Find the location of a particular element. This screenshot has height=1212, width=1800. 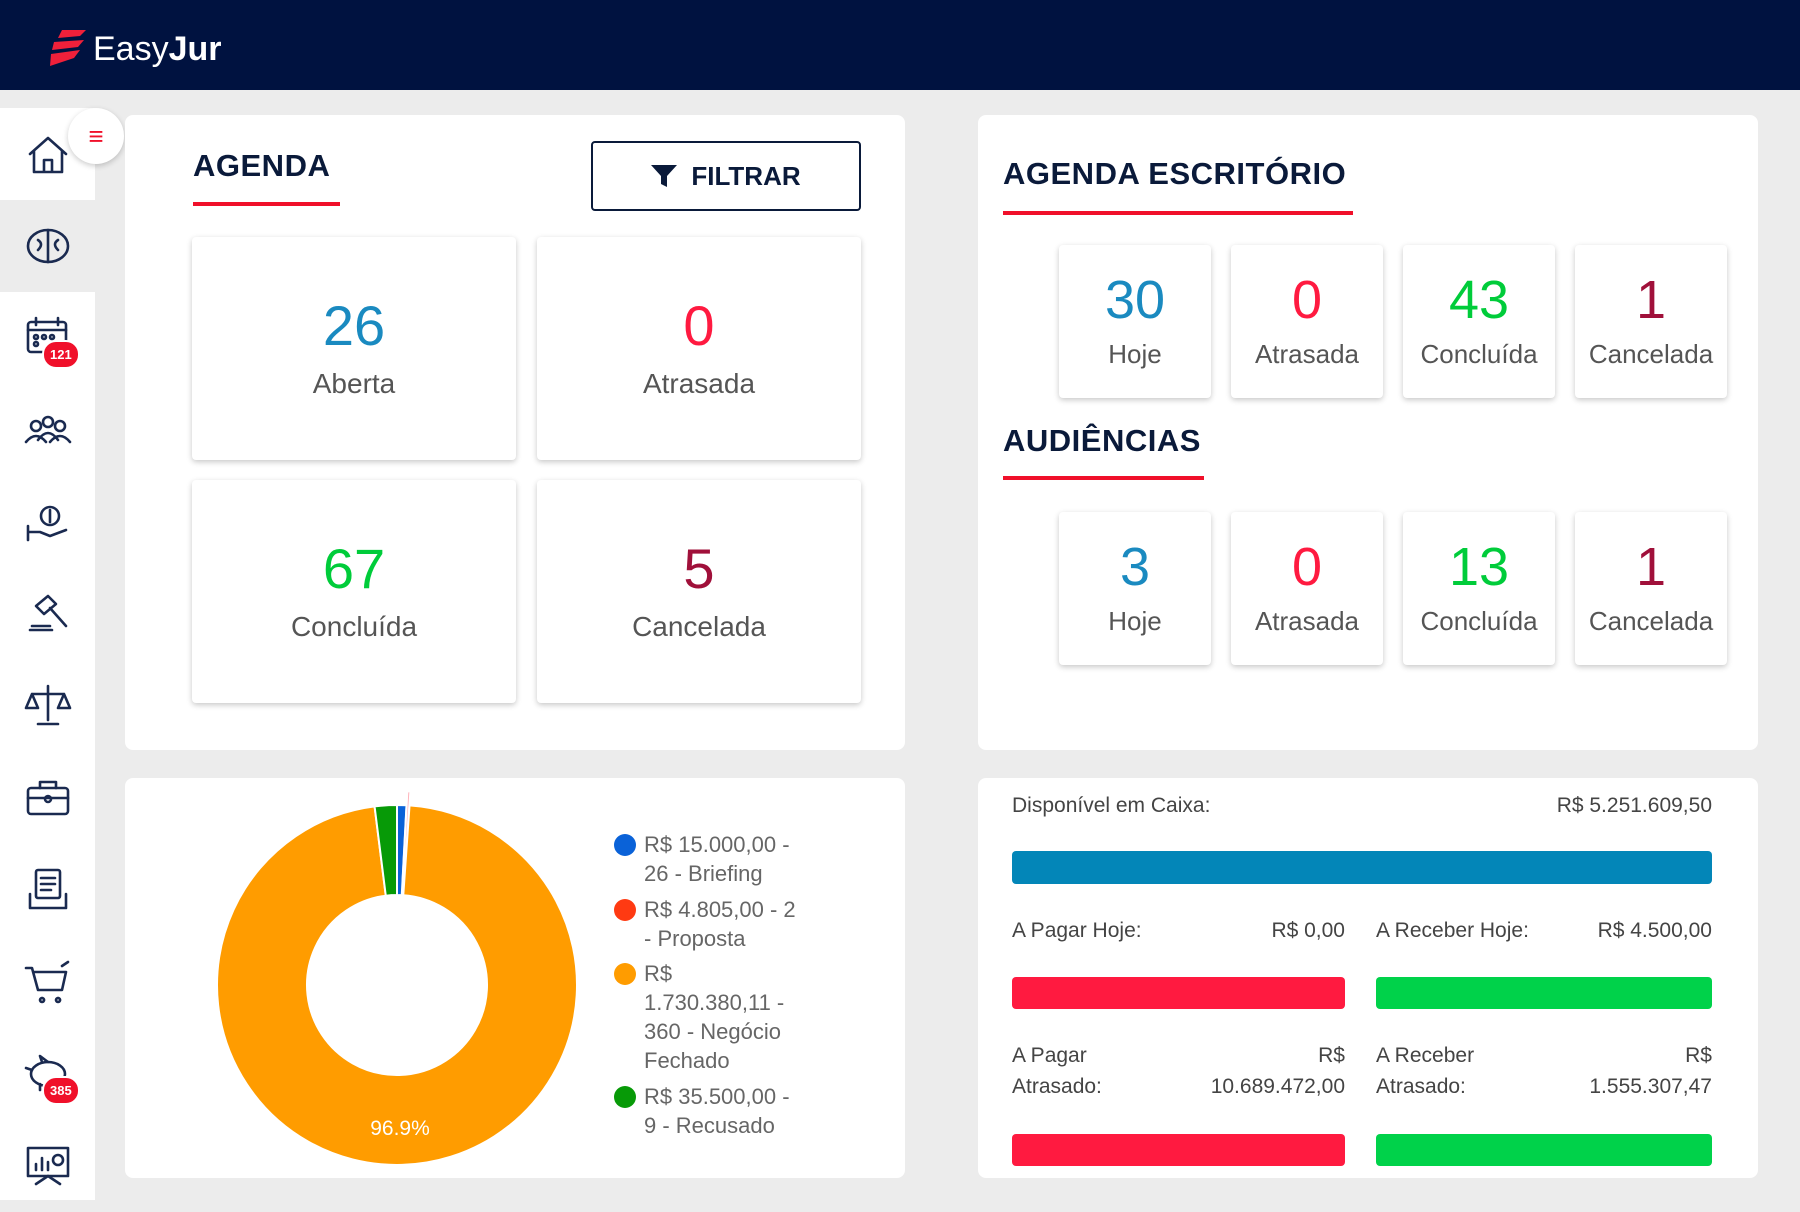

receber-atrasado-label: A Receber Atrasado: is located at coordinates (1425, 1071).